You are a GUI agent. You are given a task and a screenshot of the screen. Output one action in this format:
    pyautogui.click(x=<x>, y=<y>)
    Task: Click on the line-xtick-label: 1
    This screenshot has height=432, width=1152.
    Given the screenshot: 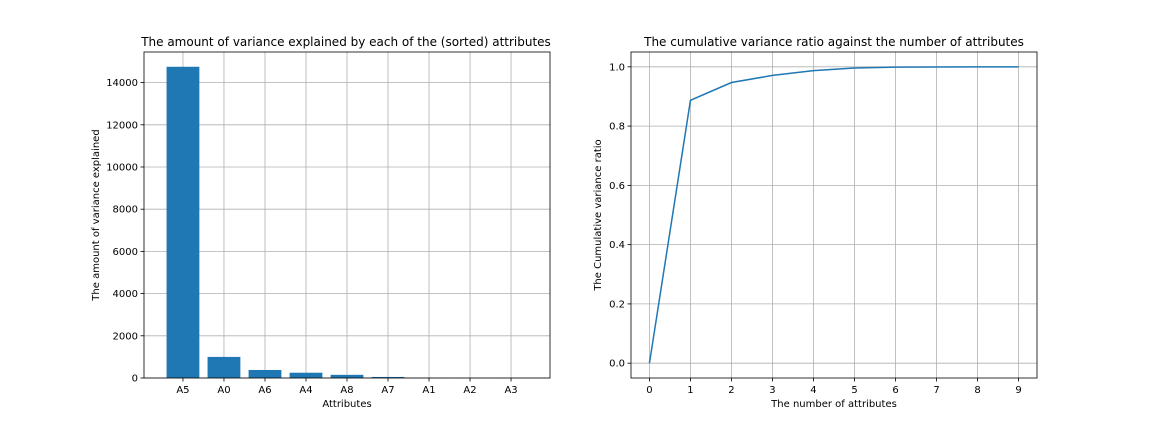 What is the action you would take?
    pyautogui.click(x=690, y=390)
    